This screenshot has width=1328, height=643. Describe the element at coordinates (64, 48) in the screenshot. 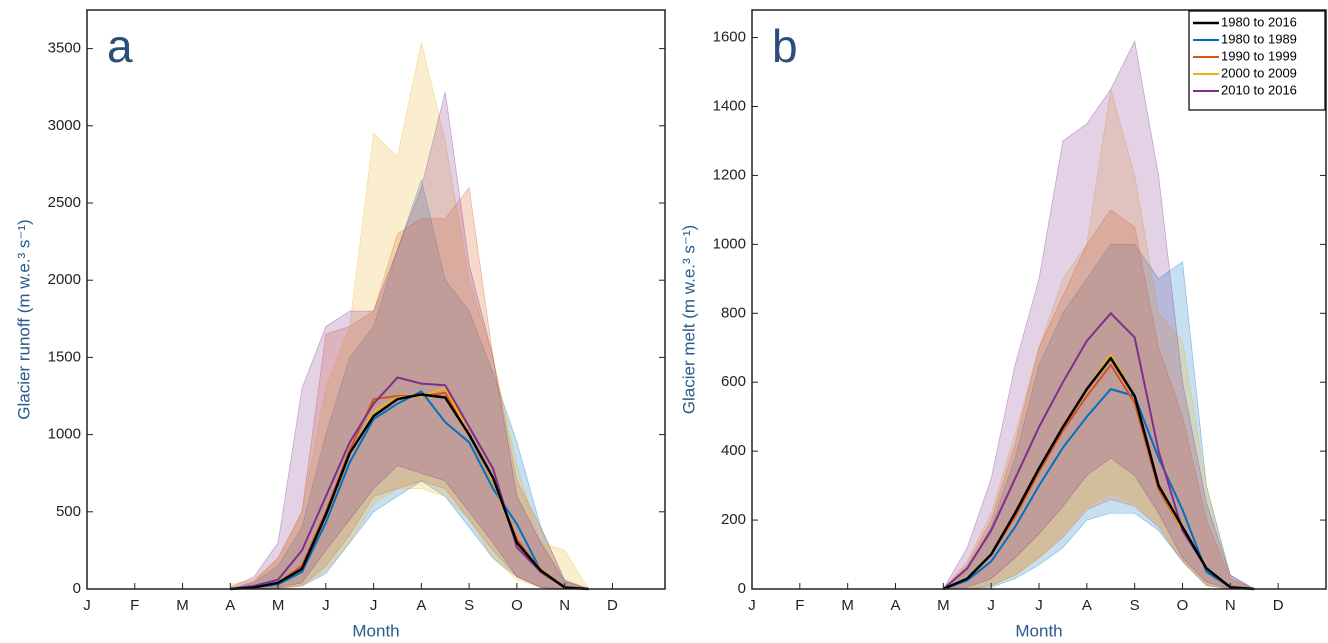

I see `y-tick-label: 3500` at that location.